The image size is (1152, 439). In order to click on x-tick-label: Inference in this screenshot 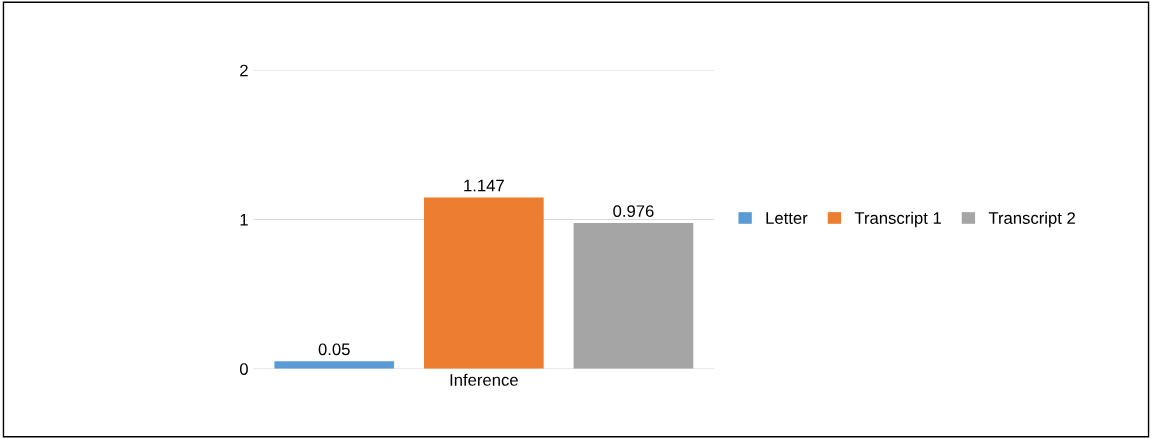, I will do `click(484, 379)`.